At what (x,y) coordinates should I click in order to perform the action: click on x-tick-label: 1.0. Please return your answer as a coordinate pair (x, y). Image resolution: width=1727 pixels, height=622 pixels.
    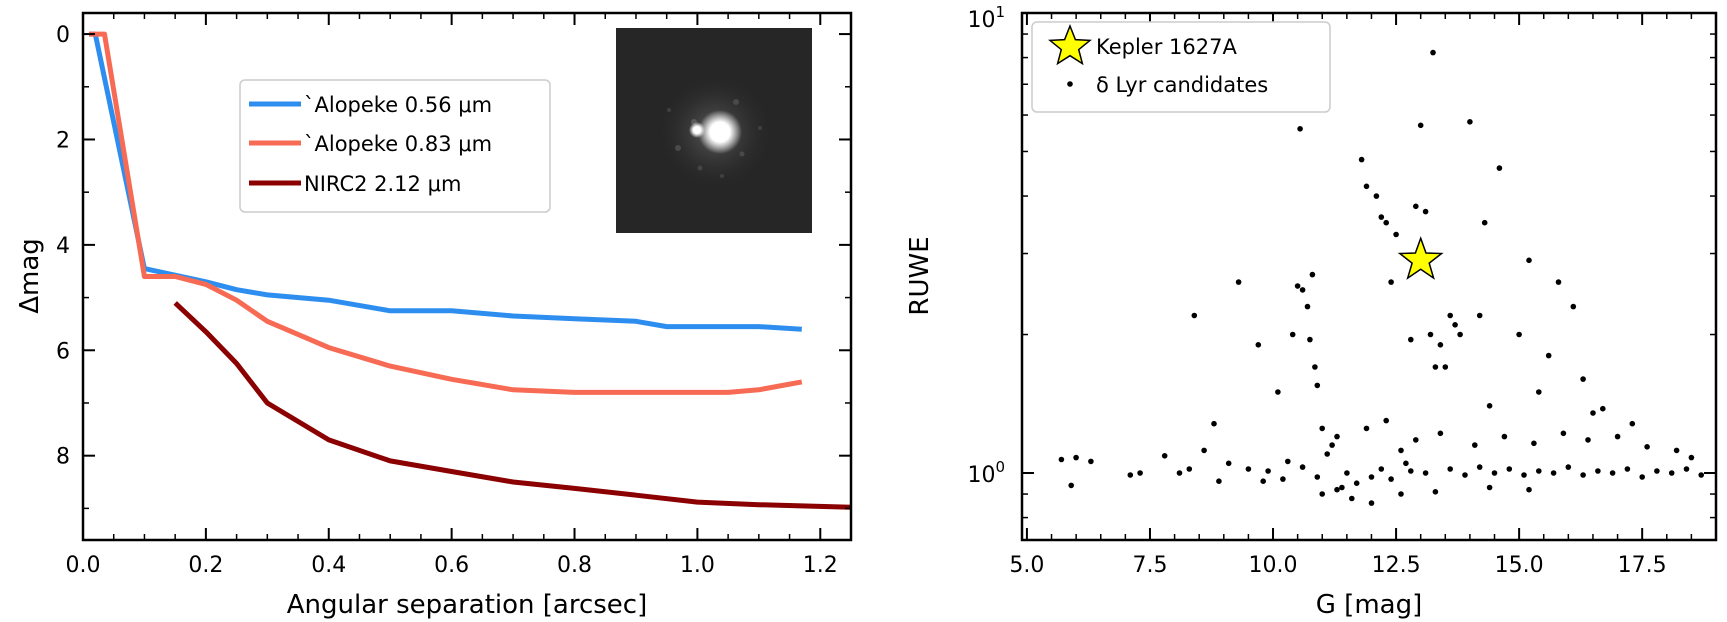
    Looking at the image, I should click on (697, 565).